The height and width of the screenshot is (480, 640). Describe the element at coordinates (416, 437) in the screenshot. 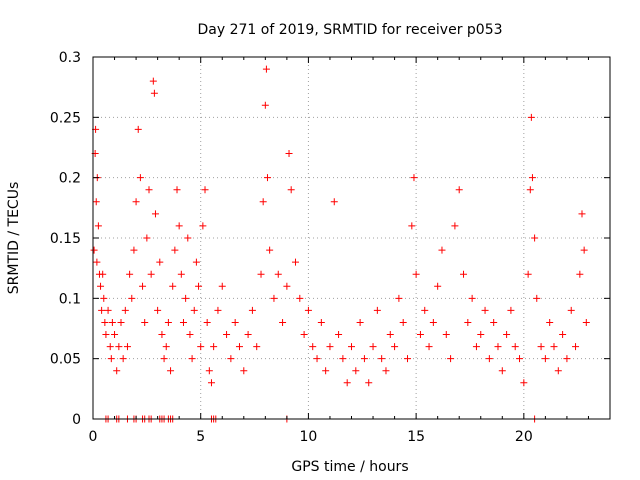

I see `x-tick-label: 15` at that location.